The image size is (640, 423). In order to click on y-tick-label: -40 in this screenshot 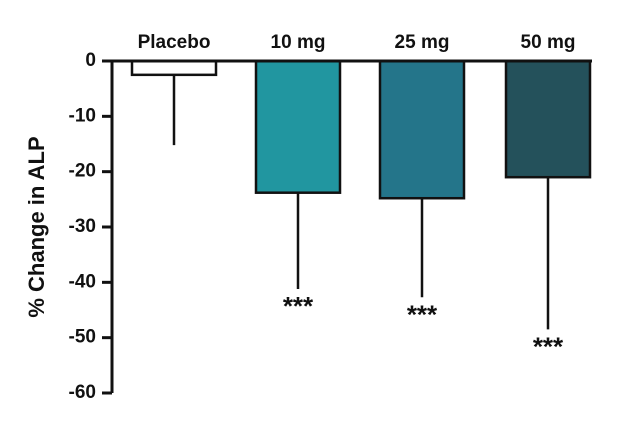, I will do `click(82, 281)`.